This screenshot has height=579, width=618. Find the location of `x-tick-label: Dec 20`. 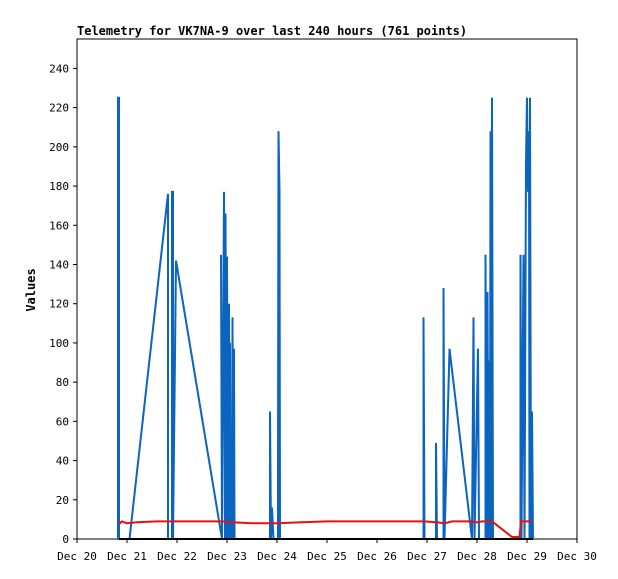

x-tick-label: Dec 20 is located at coordinates (77, 556).